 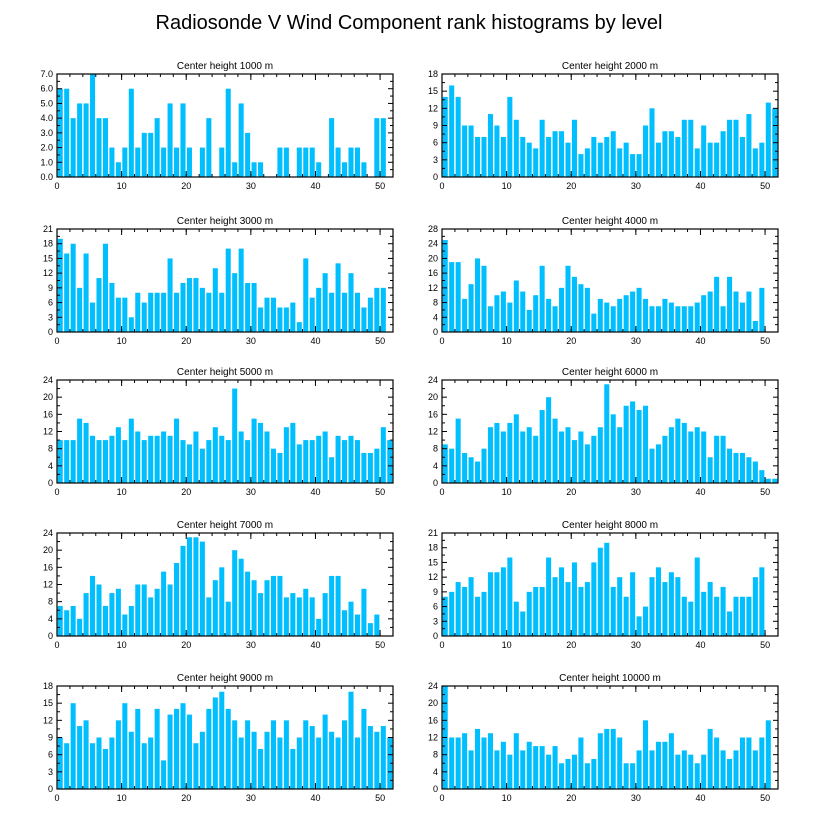 I want to click on y-tick-label: 8, so click(x=435, y=449).